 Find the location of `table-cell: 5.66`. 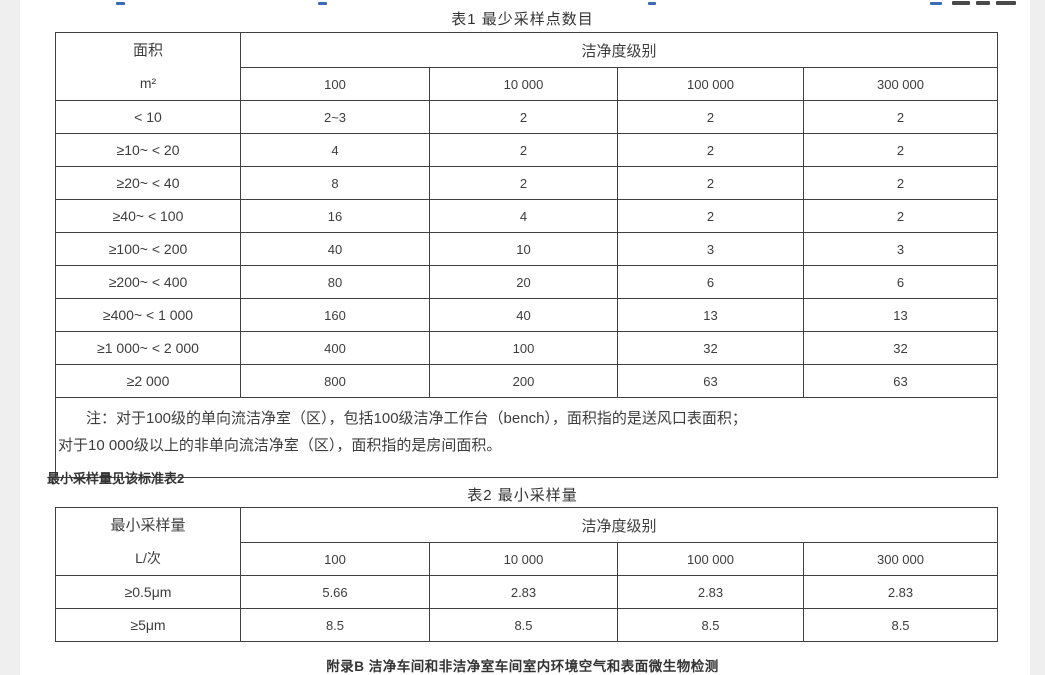

table-cell: 5.66 is located at coordinates (335, 592).